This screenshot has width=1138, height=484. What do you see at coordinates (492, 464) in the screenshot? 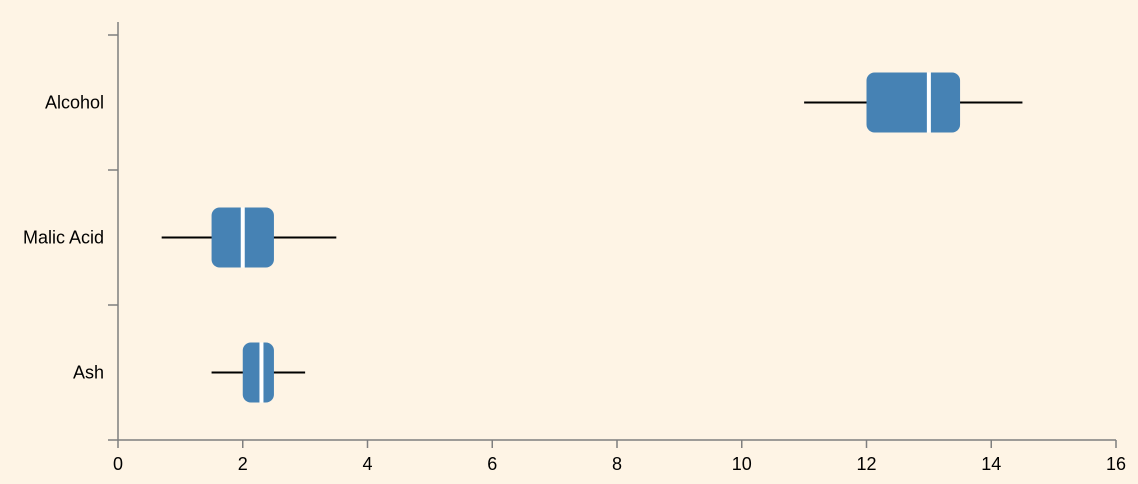
I see `x-tick-label: 6` at bounding box center [492, 464].